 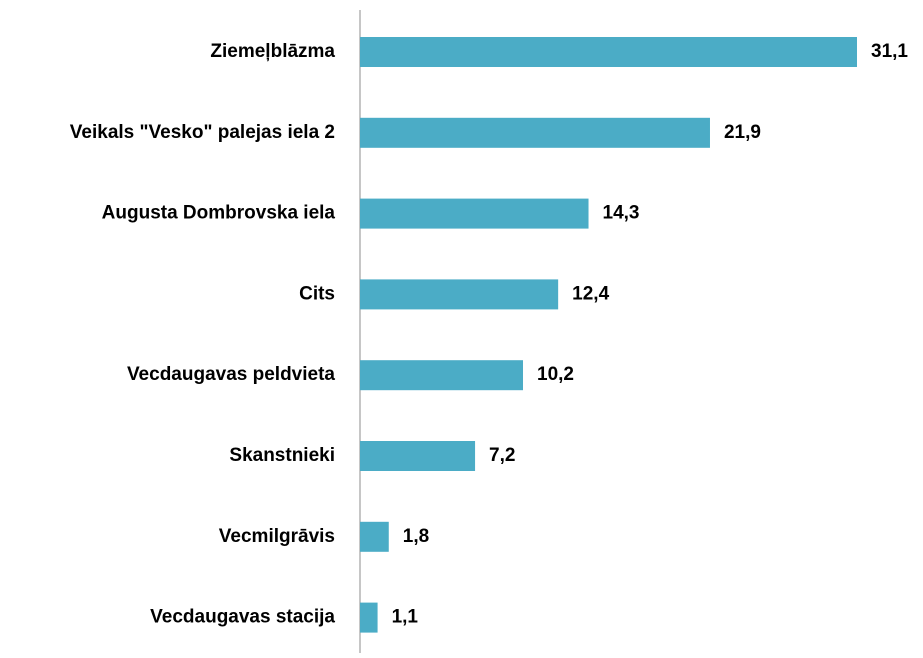 What do you see at coordinates (202, 132) in the screenshot?
I see `category-label: Veikals "Vesko" palejas iela 2` at bounding box center [202, 132].